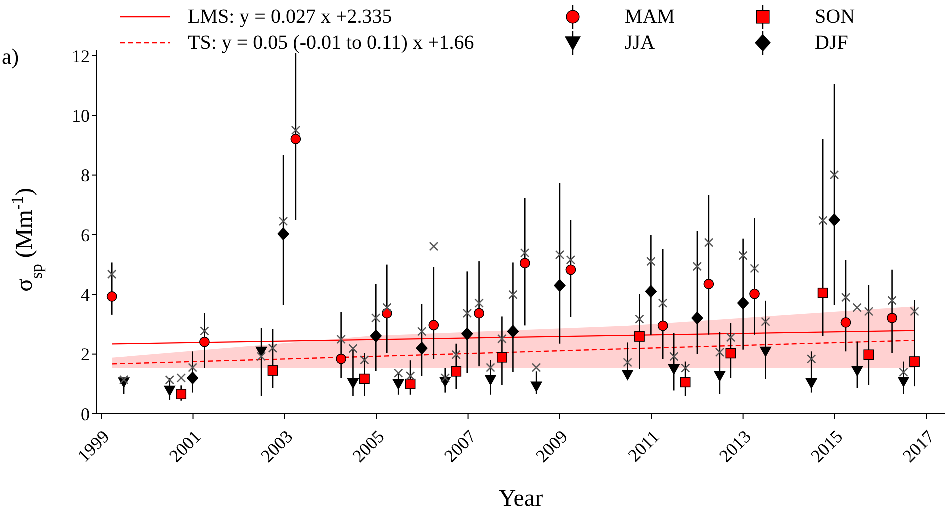  I want to click on line-series, so click(514, 352).